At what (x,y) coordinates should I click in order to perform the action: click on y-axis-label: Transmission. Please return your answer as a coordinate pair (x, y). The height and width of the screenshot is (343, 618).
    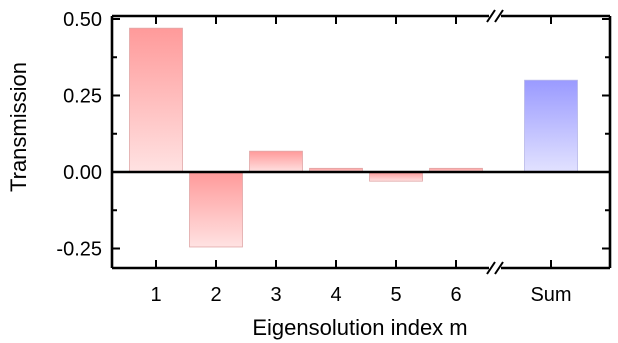
    Looking at the image, I should click on (18, 127).